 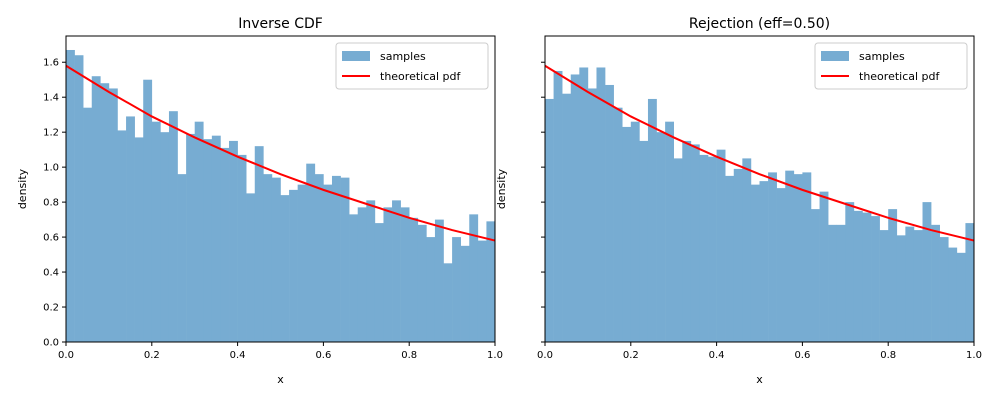 I want to click on x-axis-label: x, so click(x=280, y=379).